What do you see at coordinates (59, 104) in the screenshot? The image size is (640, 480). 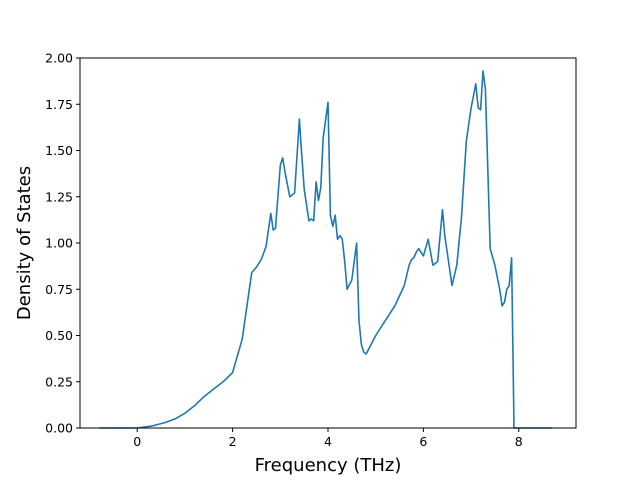 I see `y-tick-label: 1.75` at bounding box center [59, 104].